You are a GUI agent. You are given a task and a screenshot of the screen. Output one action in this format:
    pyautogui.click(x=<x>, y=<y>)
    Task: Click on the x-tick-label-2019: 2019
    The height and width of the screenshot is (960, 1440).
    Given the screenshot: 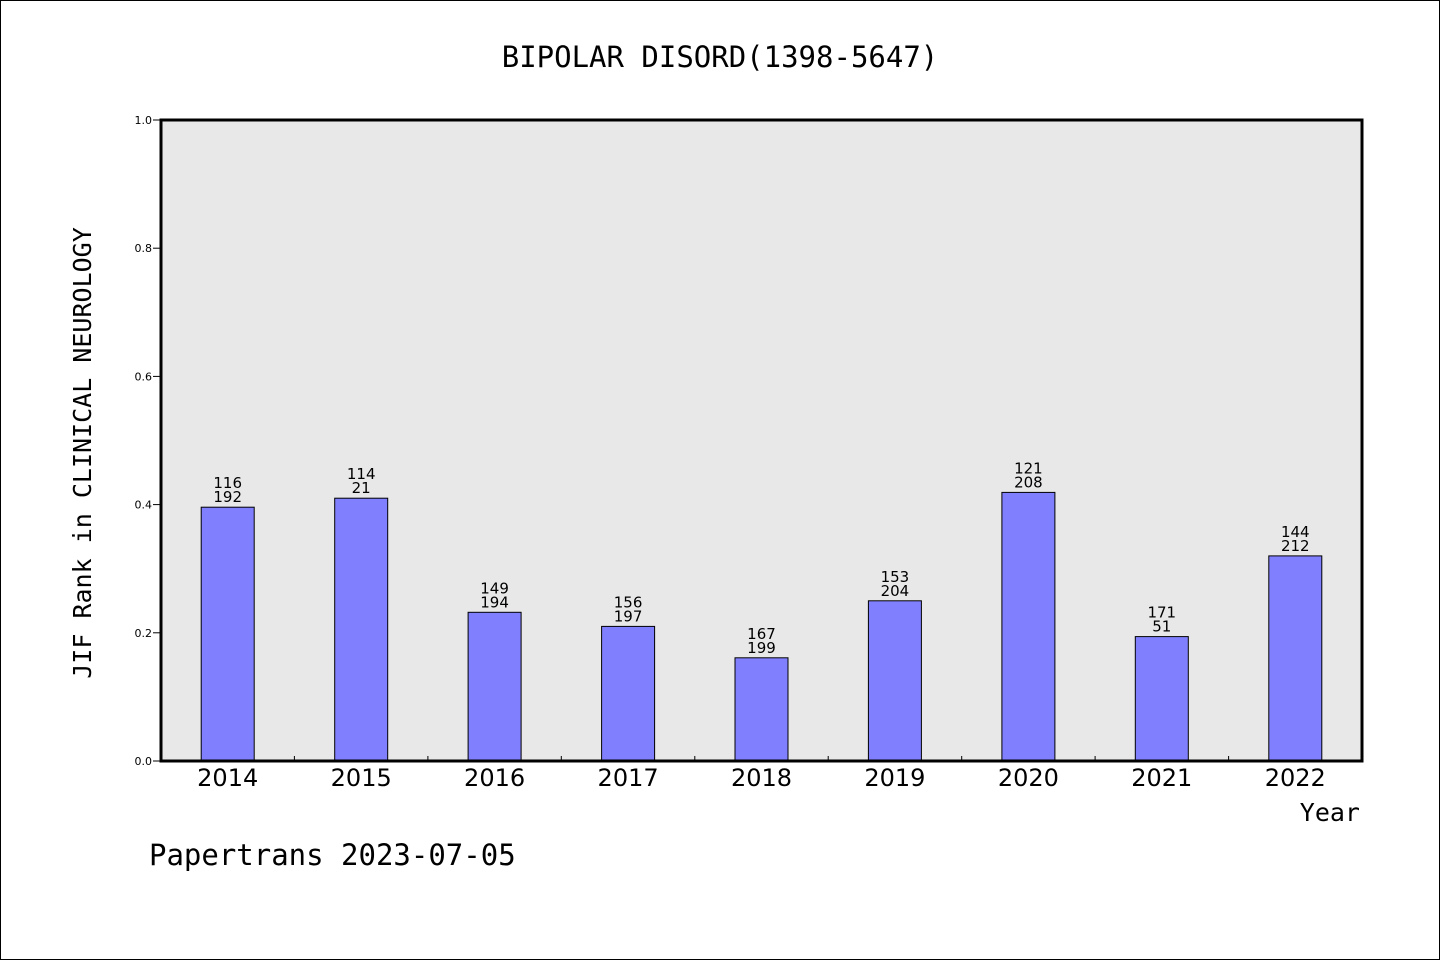 What is the action you would take?
    pyautogui.click(x=894, y=778)
    